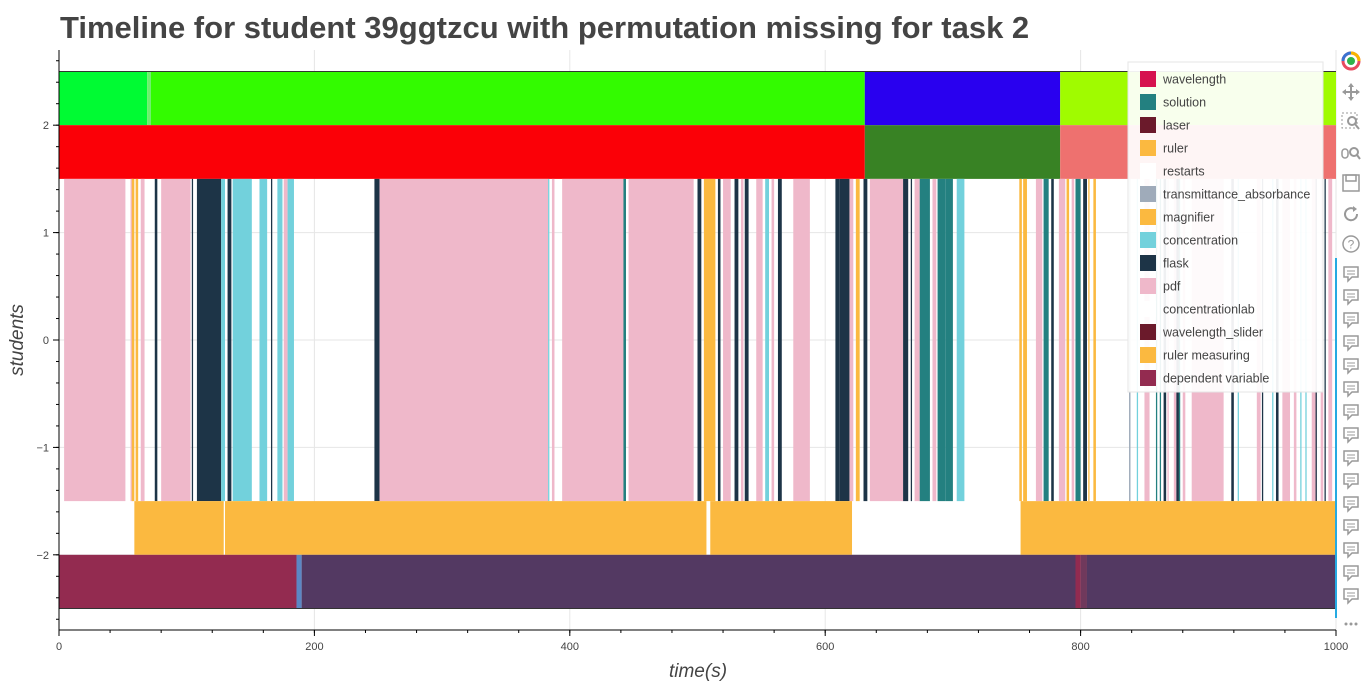  What do you see at coordinates (1216, 379) in the screenshot?
I see `legend-label: dependent variable` at bounding box center [1216, 379].